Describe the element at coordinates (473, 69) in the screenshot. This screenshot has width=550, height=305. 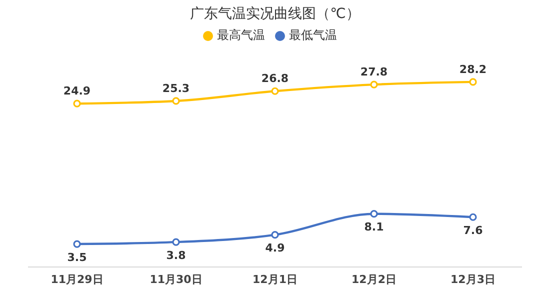
I see `data-label: 28.2` at that location.